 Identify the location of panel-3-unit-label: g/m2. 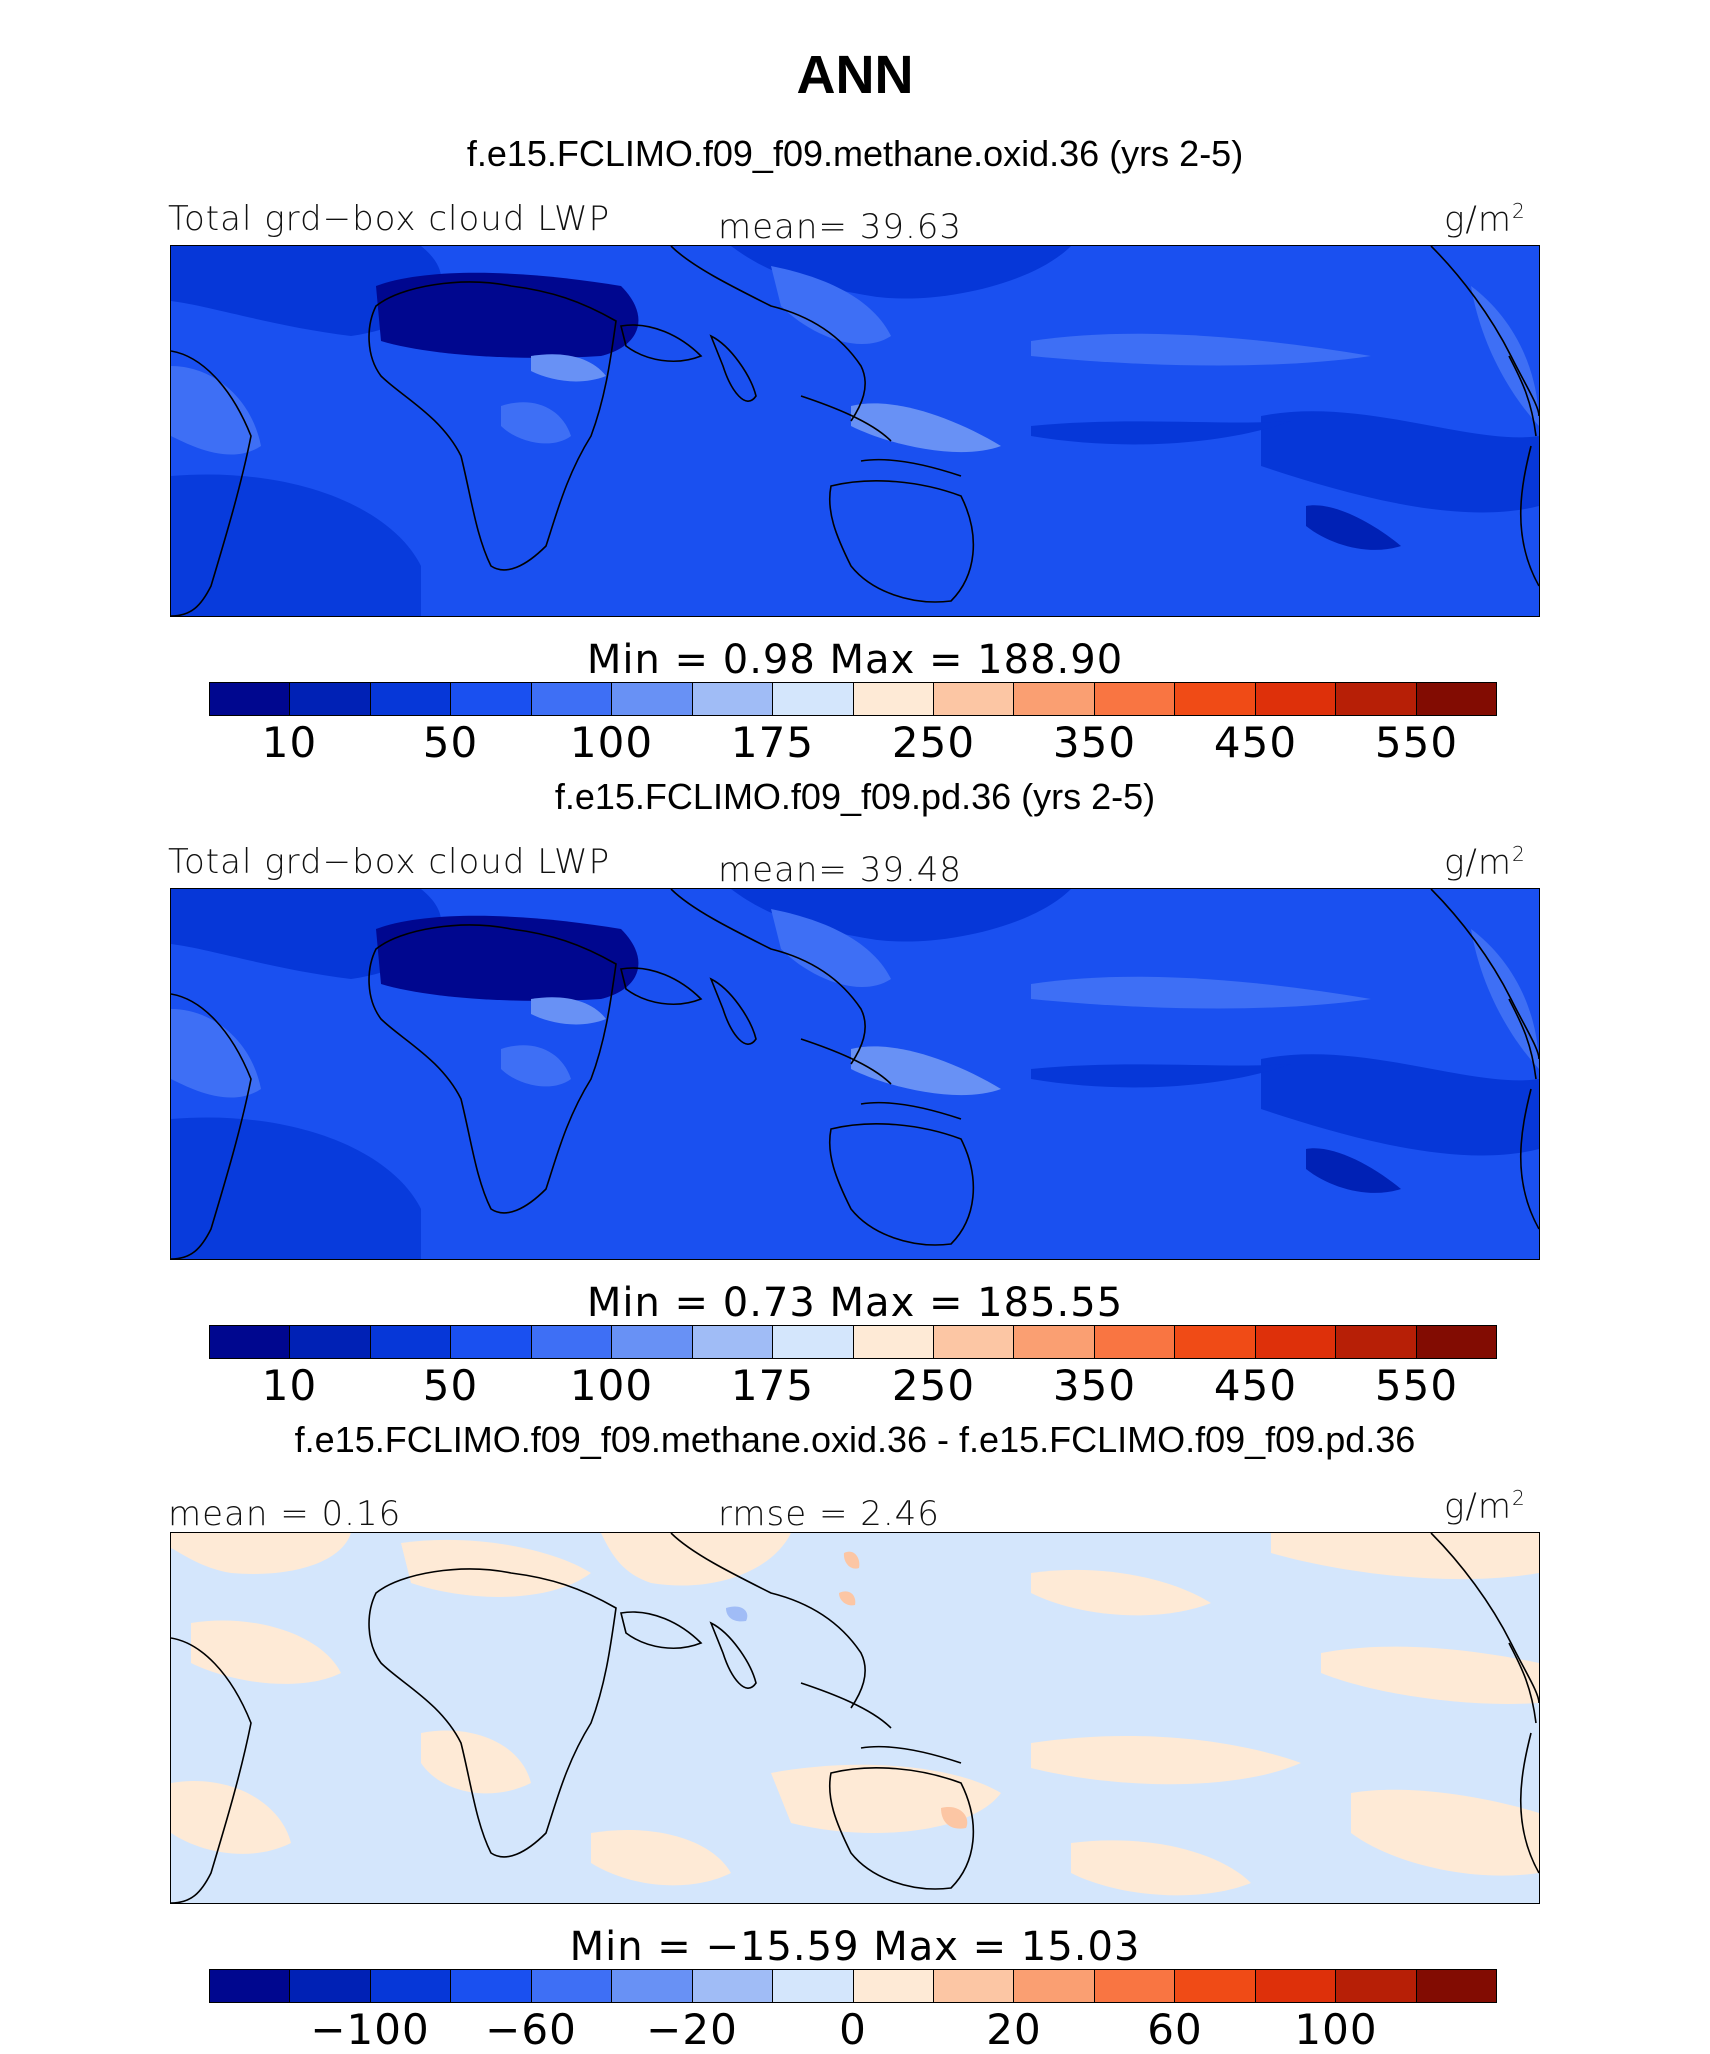
(1485, 1506).